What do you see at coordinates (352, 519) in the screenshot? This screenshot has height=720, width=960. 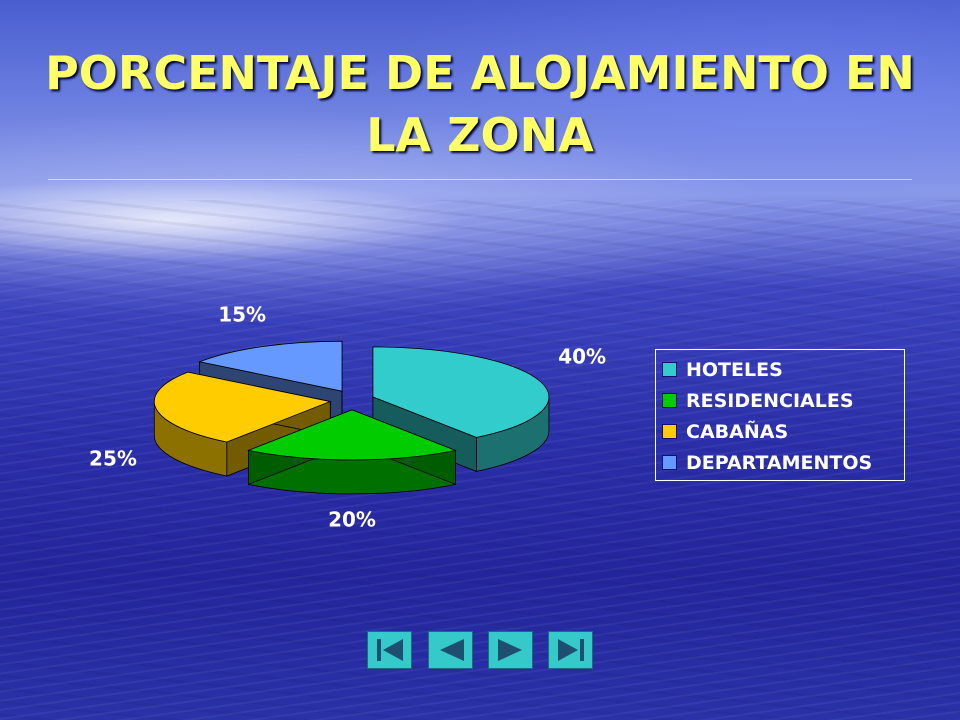 I see `slice-label: 20%` at bounding box center [352, 519].